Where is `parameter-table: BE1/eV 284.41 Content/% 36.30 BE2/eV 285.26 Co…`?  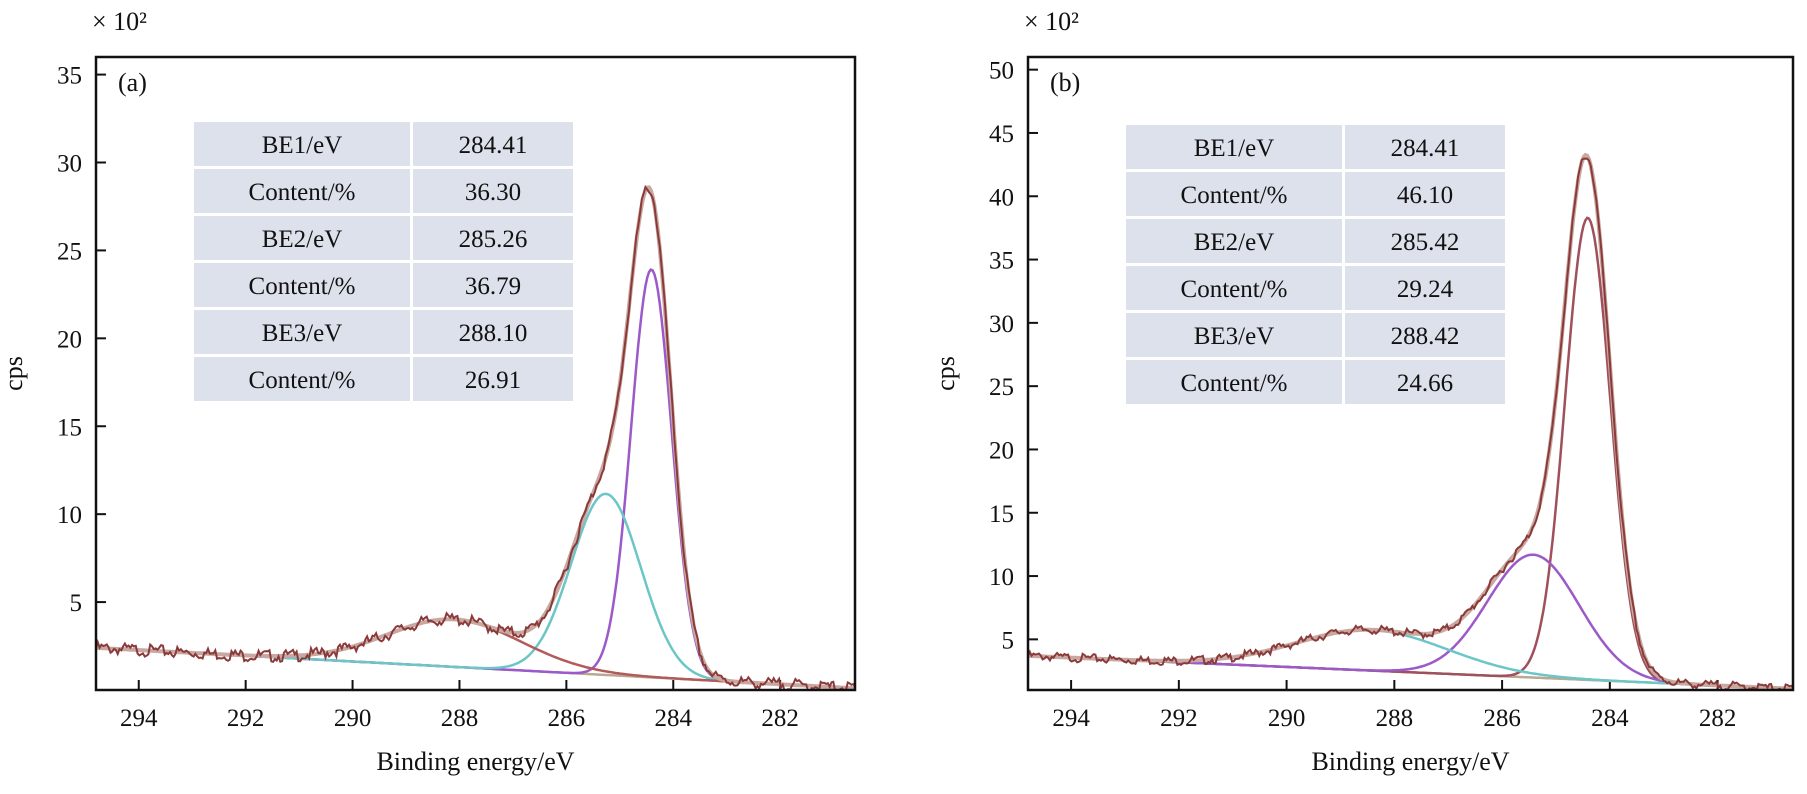 parameter-table: BE1/eV 284.41 Content/% 36.30 BE2/eV 285.26 Co… is located at coordinates (383, 261).